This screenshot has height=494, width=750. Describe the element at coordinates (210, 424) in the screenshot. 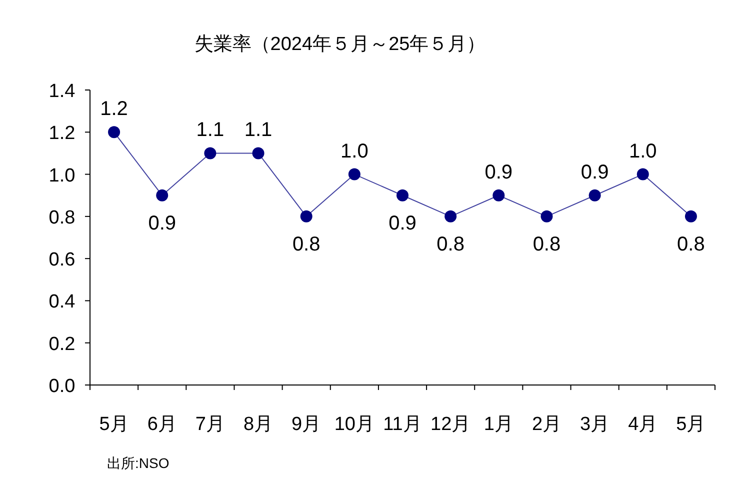

I see `x-tick-label: 7月` at that location.